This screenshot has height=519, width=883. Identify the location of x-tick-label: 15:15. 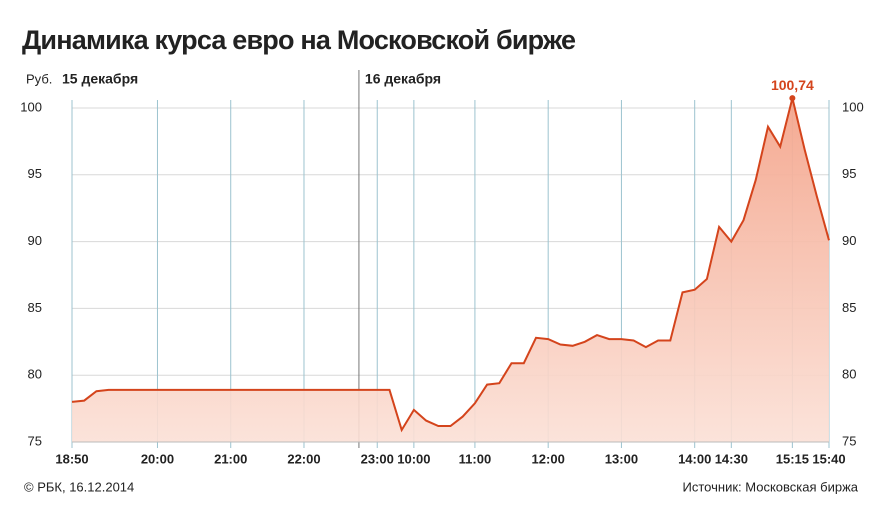
(792, 458).